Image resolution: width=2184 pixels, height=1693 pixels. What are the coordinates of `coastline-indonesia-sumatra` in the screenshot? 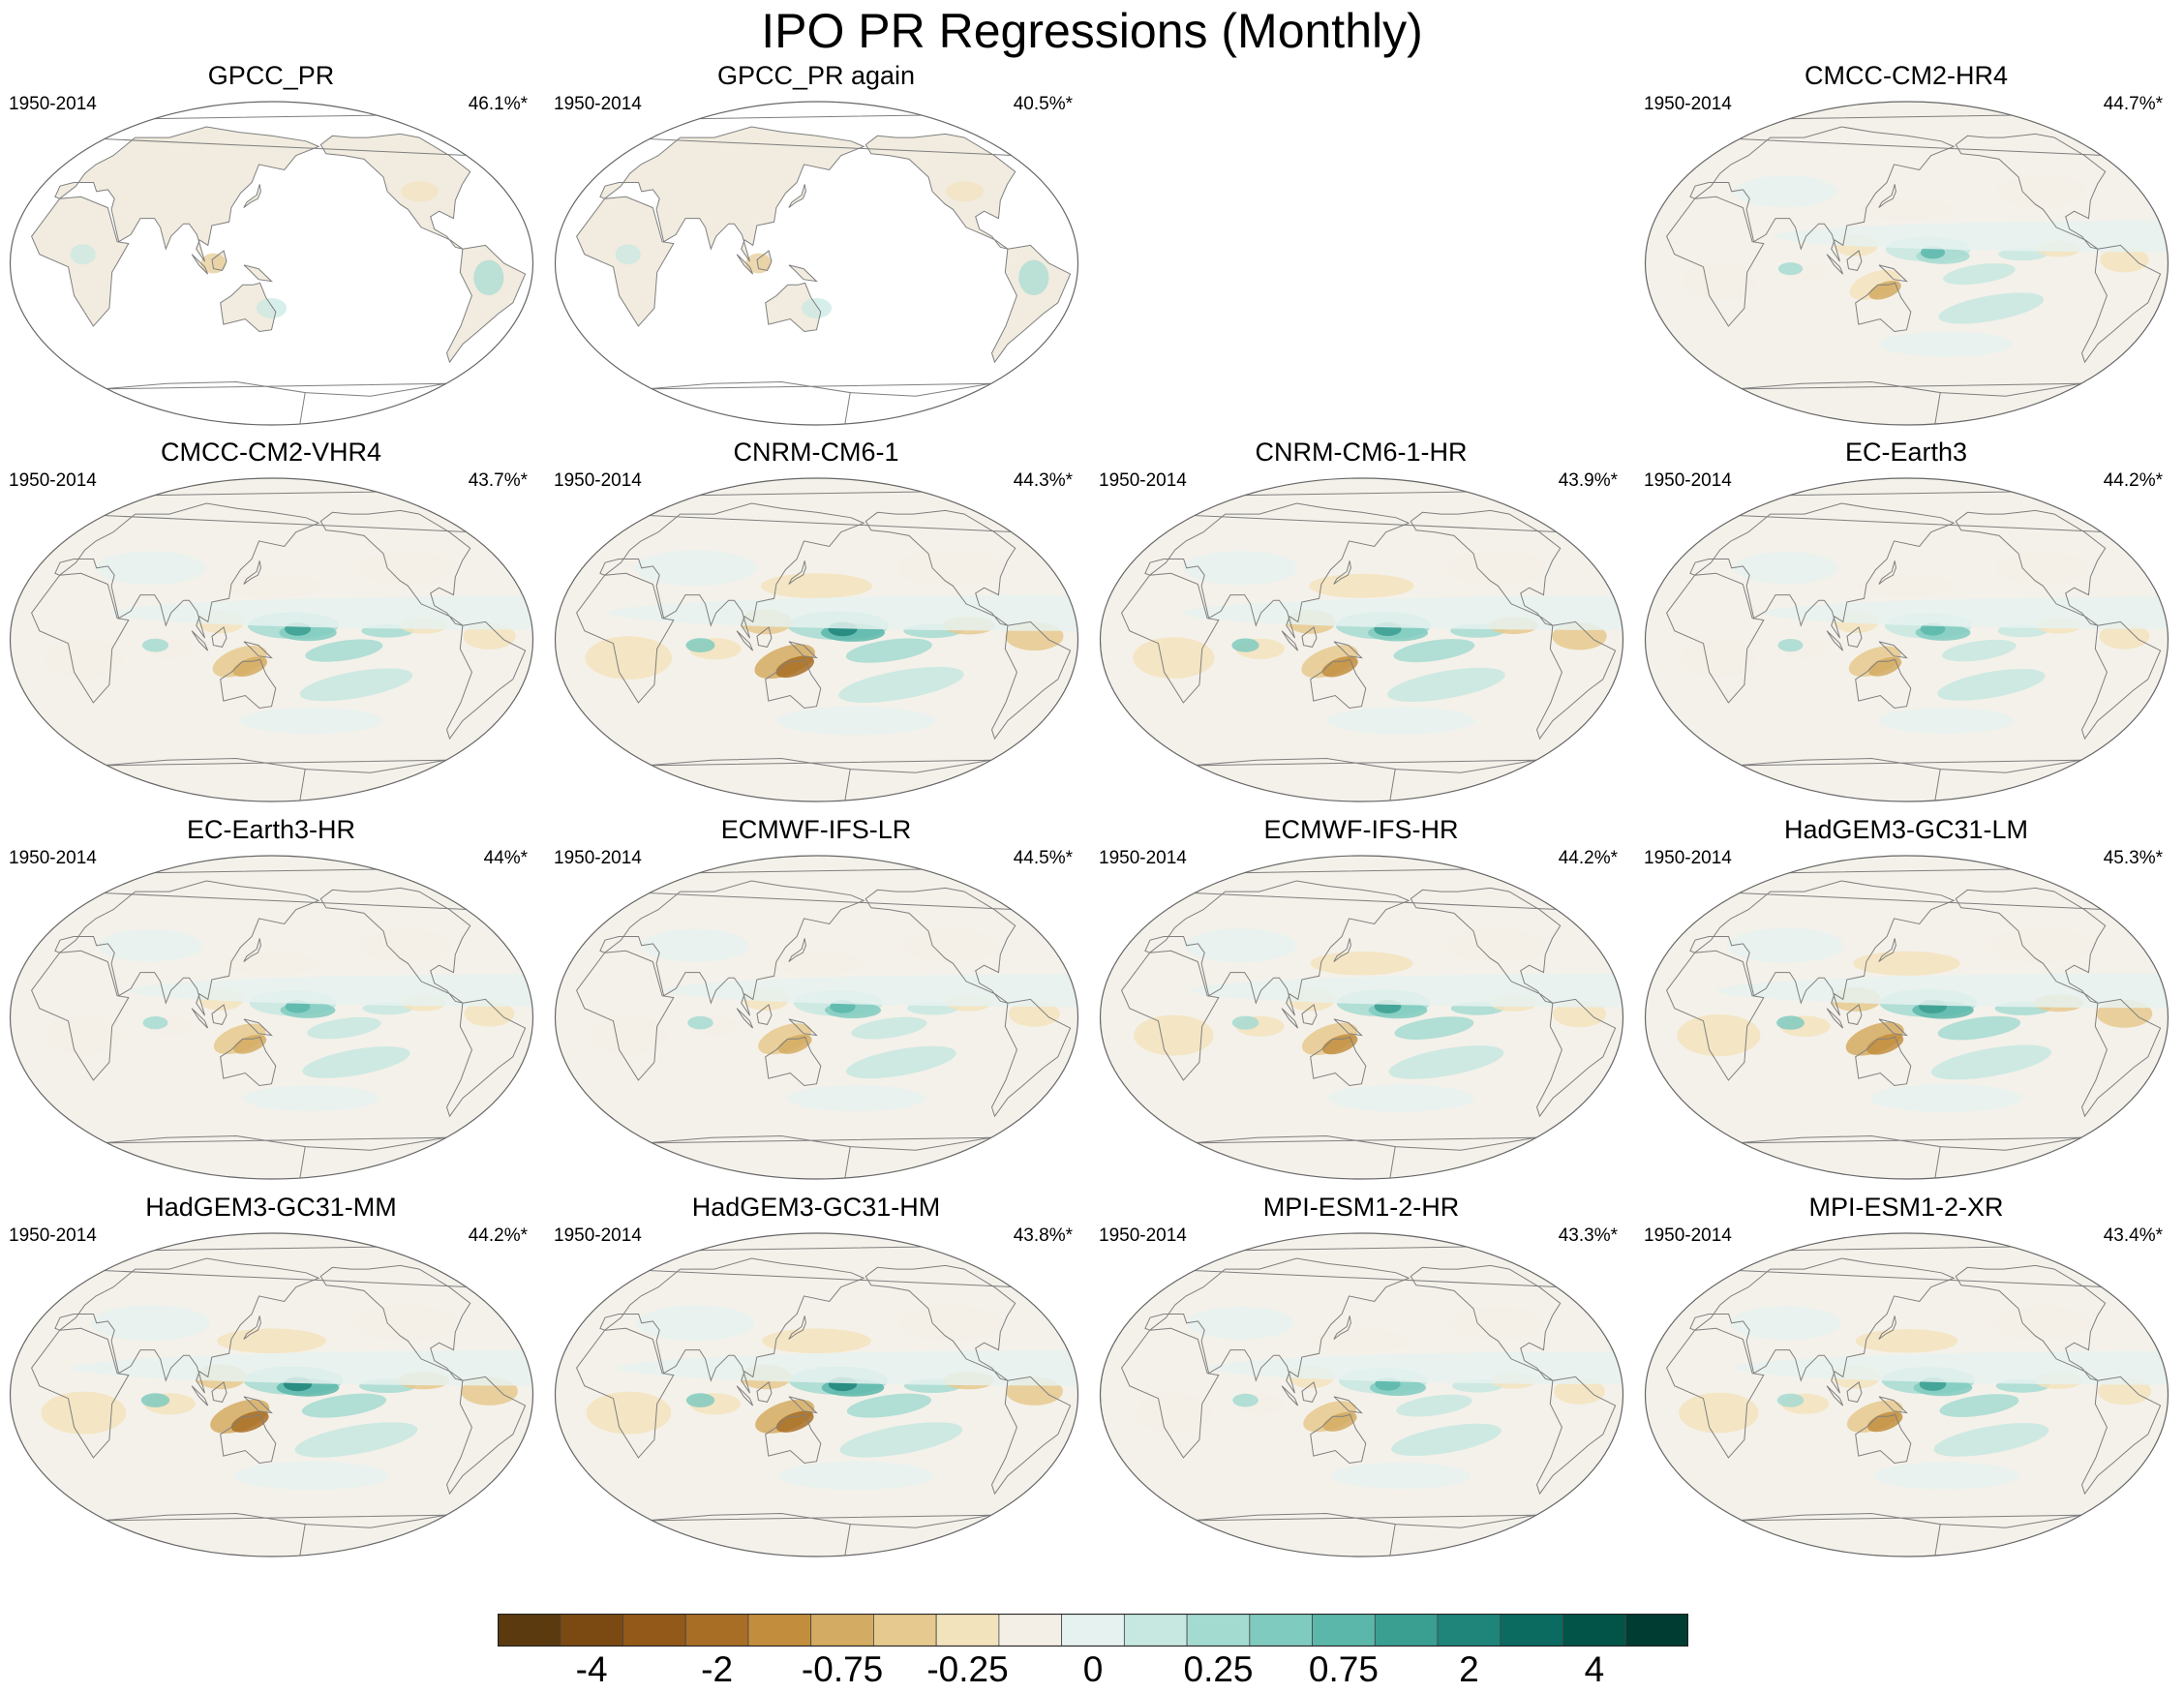 It's located at (745, 640).